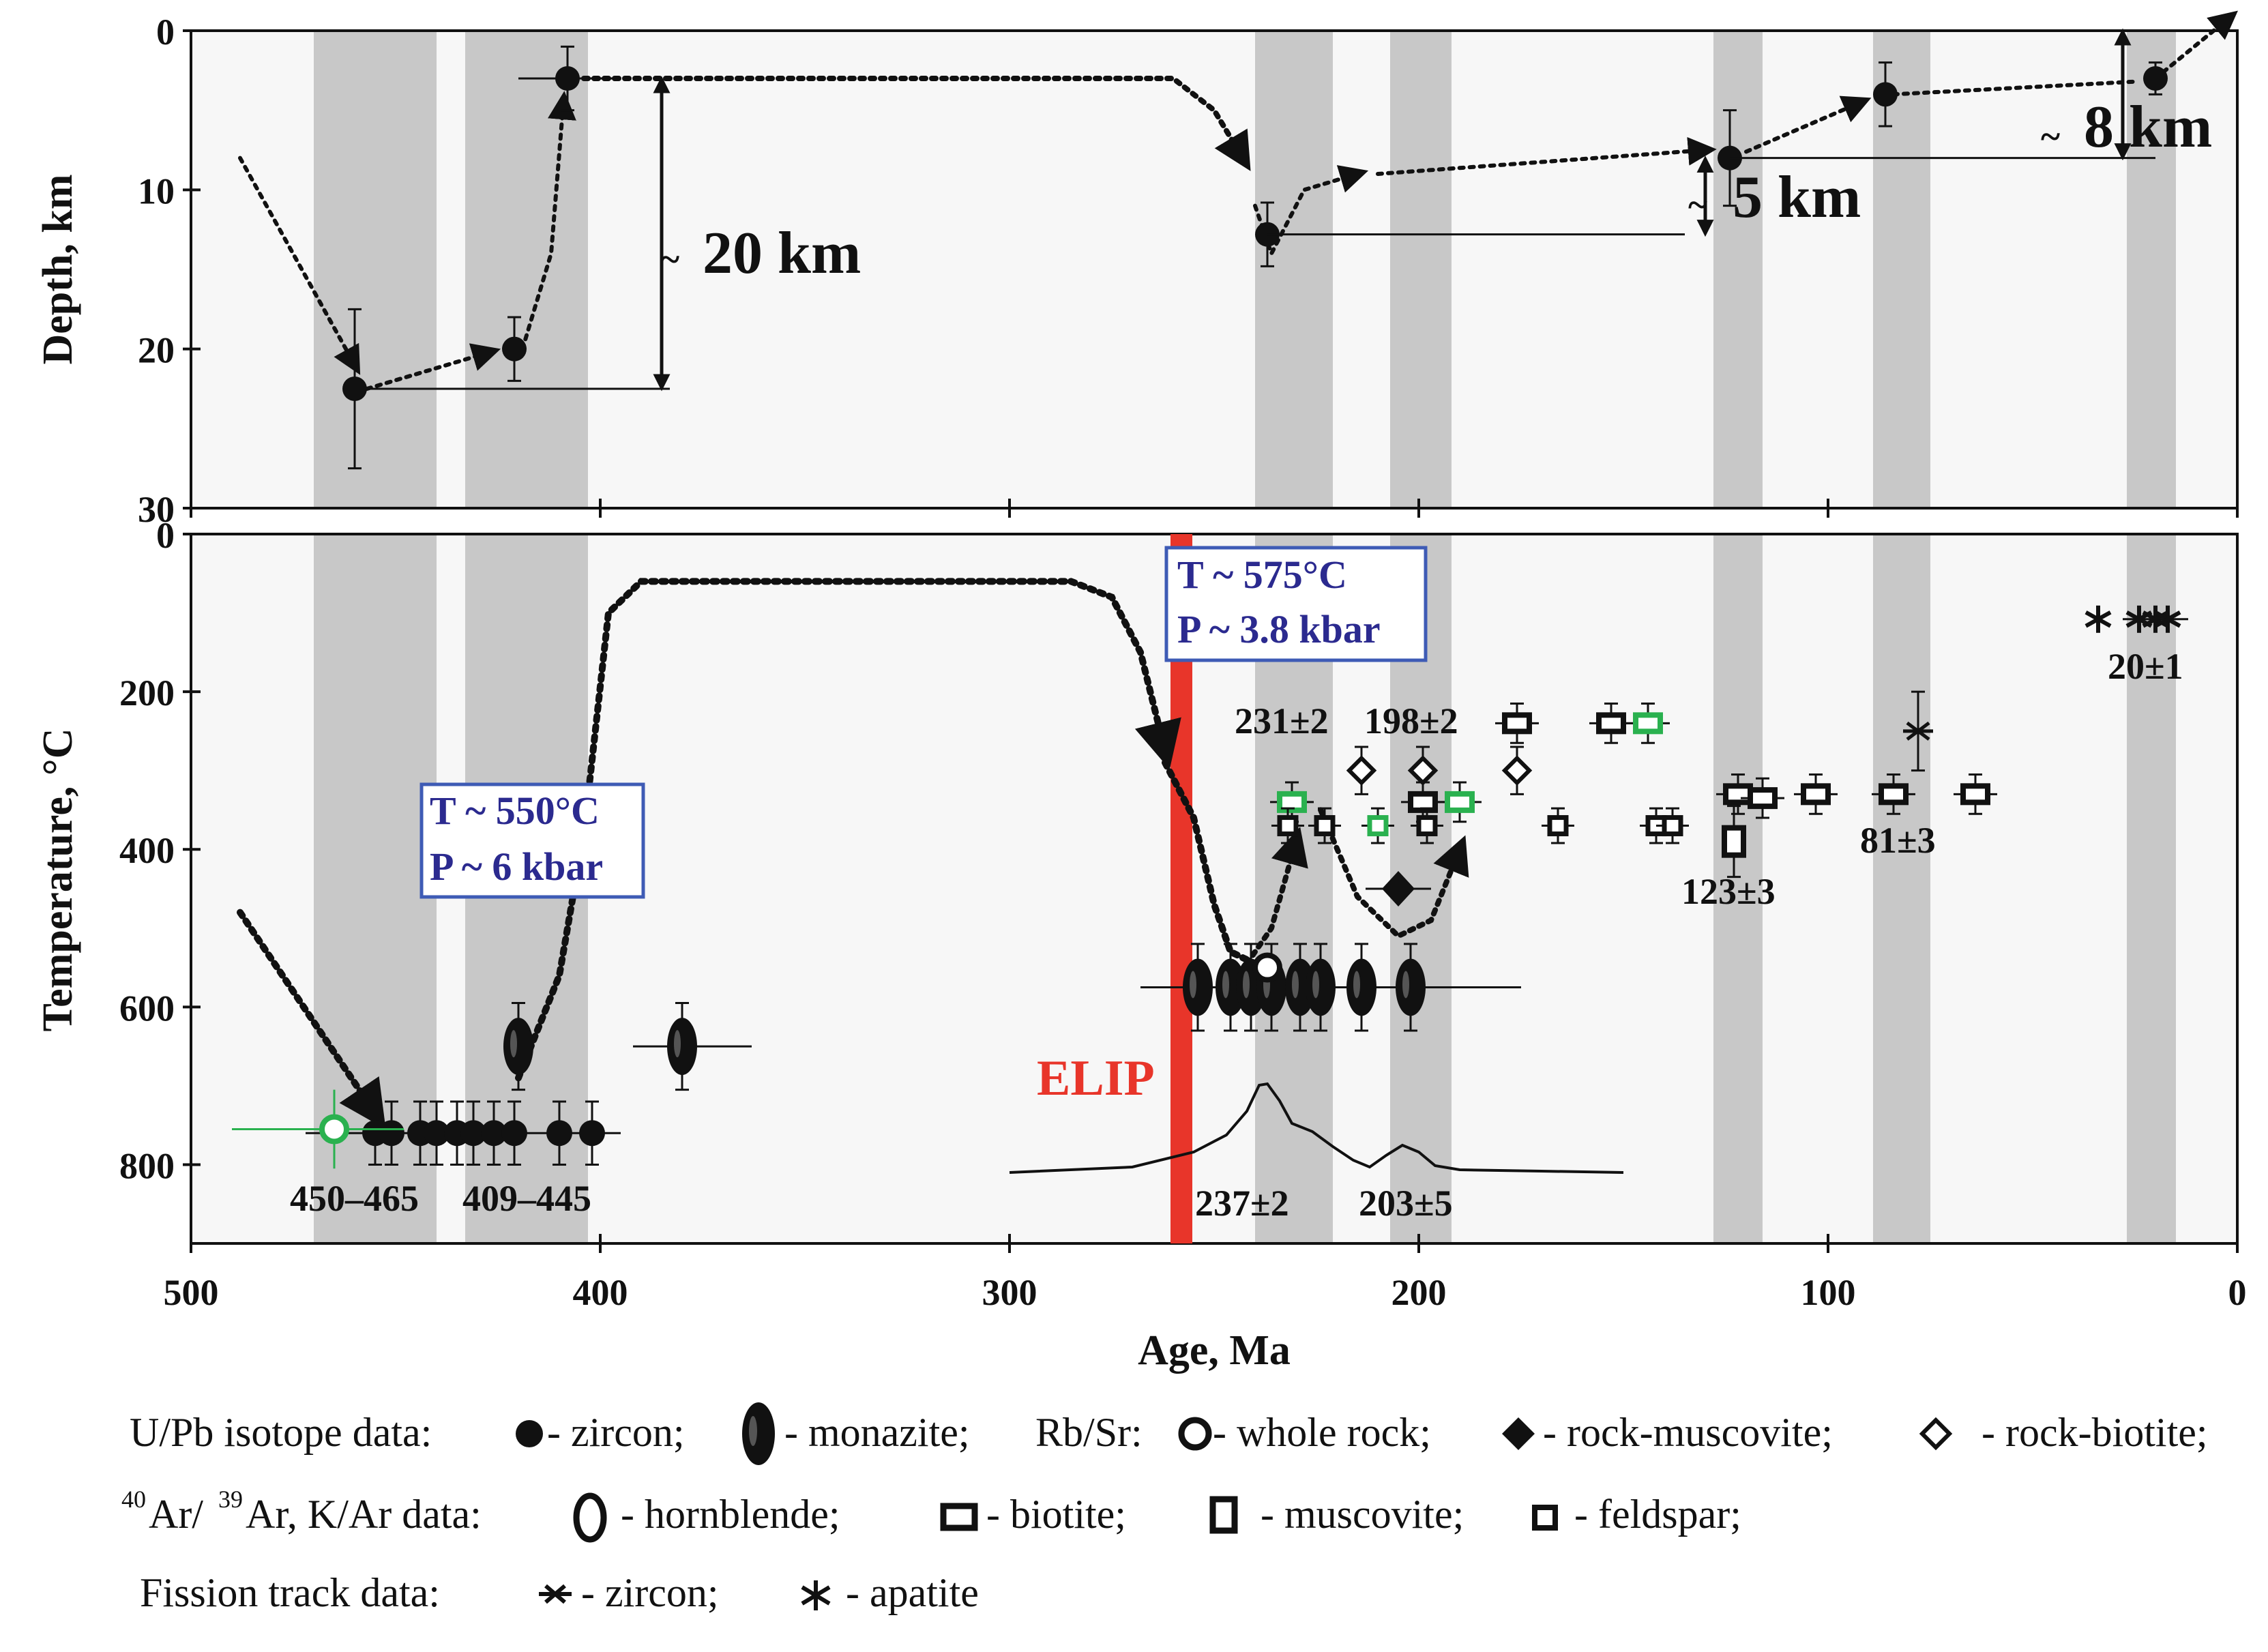 This screenshot has width=2268, height=1652. What do you see at coordinates (731, 1515) in the screenshot?
I see `legend-hornblende: - hornblende;` at bounding box center [731, 1515].